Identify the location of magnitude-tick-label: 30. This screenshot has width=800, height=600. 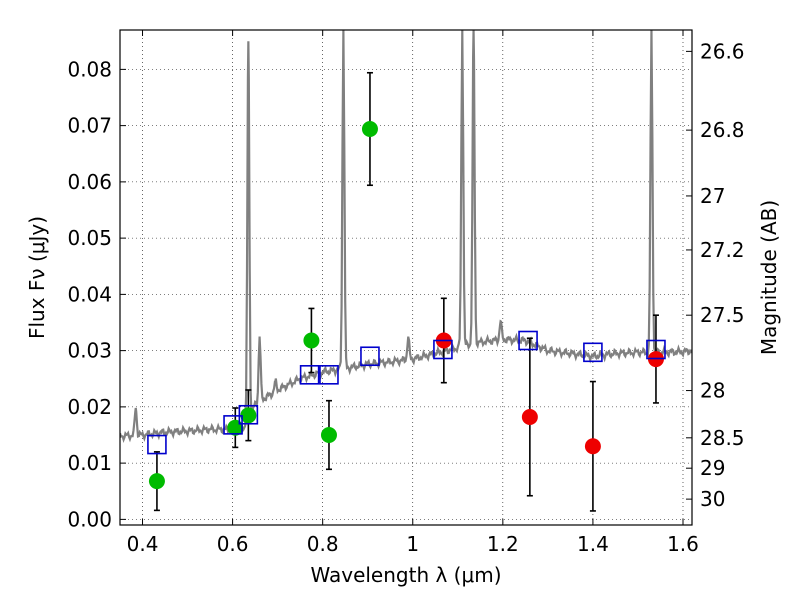
(712, 499).